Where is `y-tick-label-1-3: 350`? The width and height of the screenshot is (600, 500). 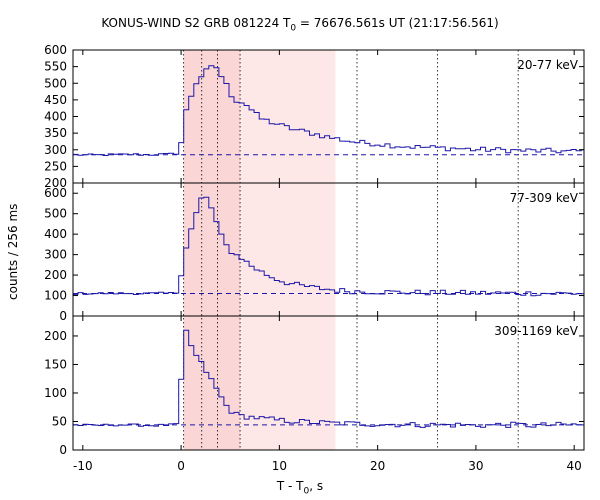
y-tick-label-1-3: 350 is located at coordinates (55, 133).